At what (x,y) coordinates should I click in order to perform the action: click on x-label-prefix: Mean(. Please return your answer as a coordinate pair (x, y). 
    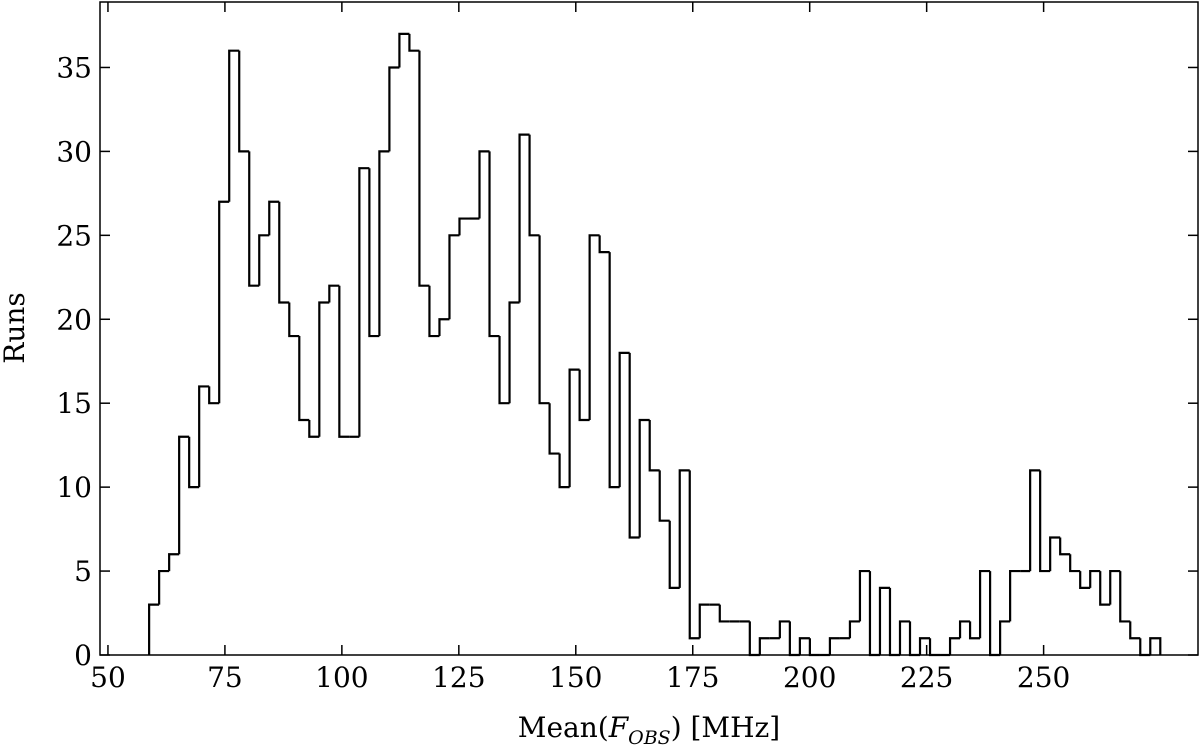
    Looking at the image, I should click on (563, 727).